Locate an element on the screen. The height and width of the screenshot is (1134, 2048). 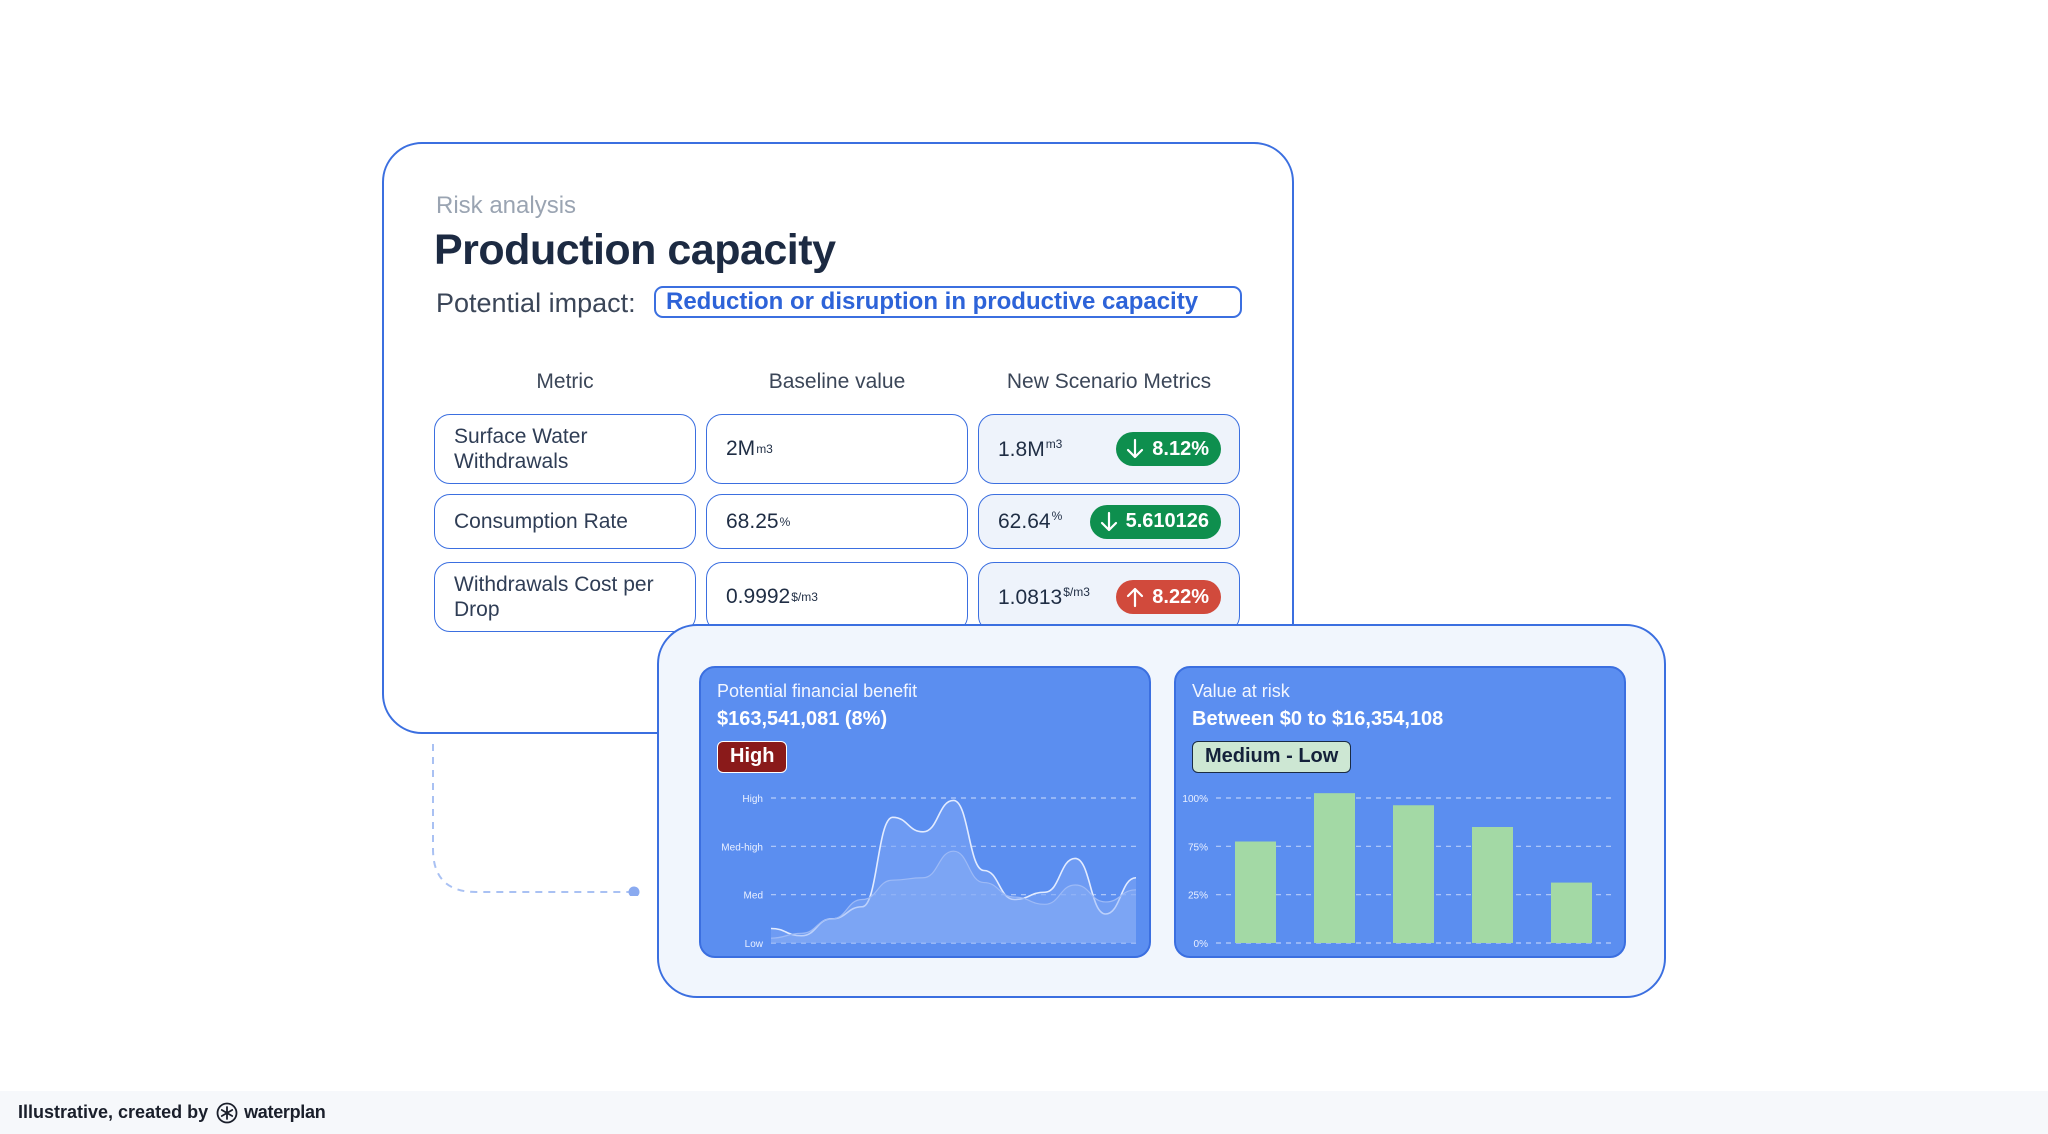
page-title: Production capacity is located at coordinates (635, 250).